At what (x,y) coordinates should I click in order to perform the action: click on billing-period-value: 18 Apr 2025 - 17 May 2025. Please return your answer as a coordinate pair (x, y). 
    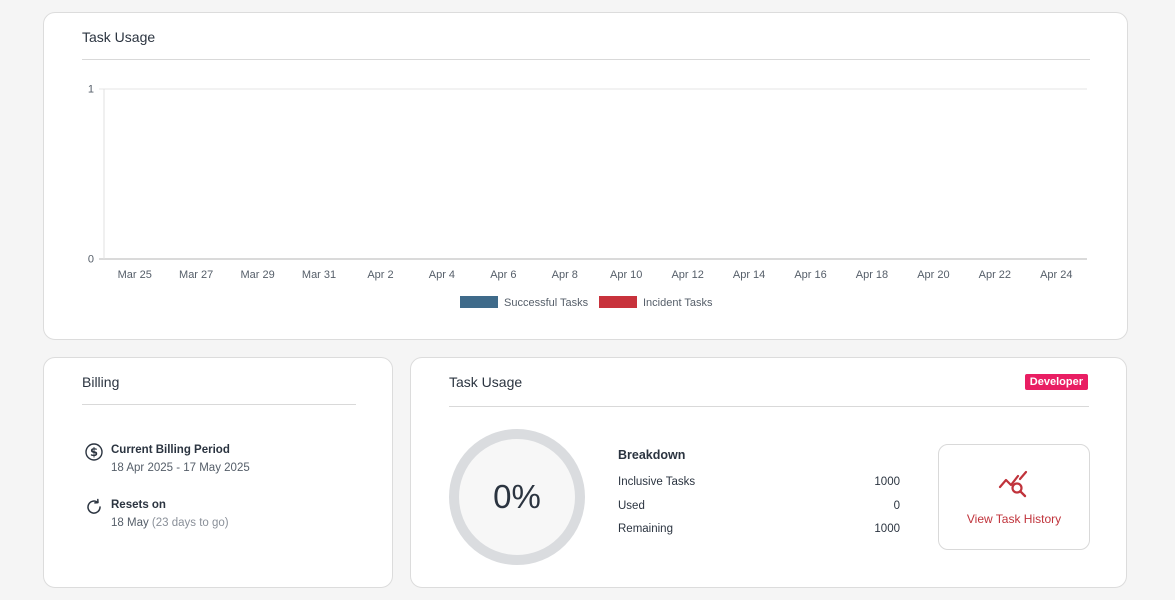
    Looking at the image, I should click on (180, 468).